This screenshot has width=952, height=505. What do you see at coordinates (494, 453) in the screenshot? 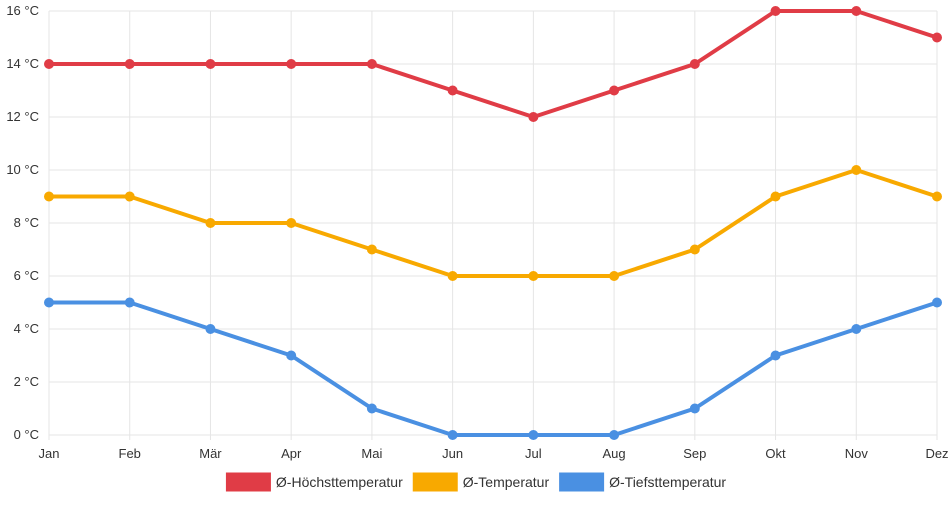
I see `x-axis-ticks: Jan Feb Mär Apr Mai Jun Jul Aug Sep Okt Nov Dez` at bounding box center [494, 453].